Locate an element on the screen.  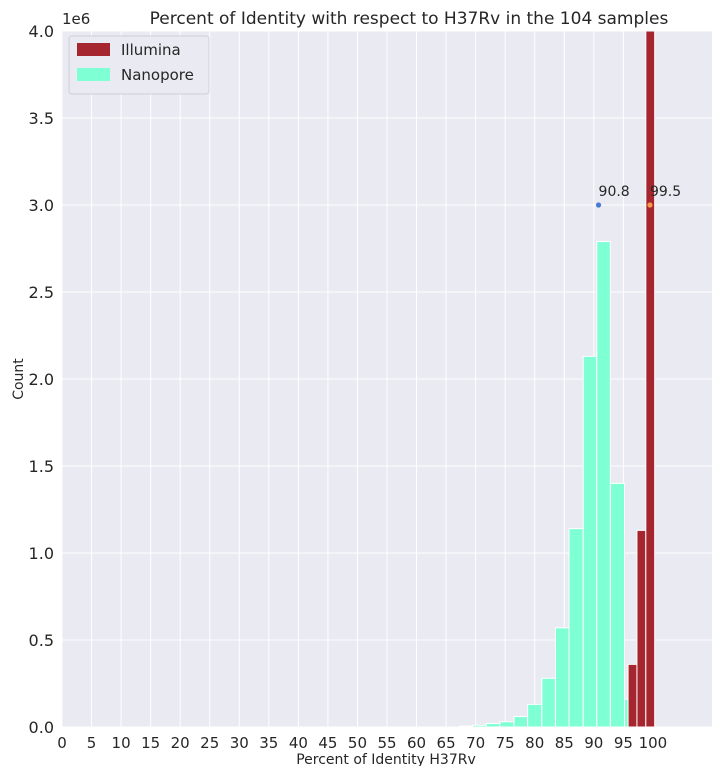
x-tick-label: 55 is located at coordinates (386, 743).